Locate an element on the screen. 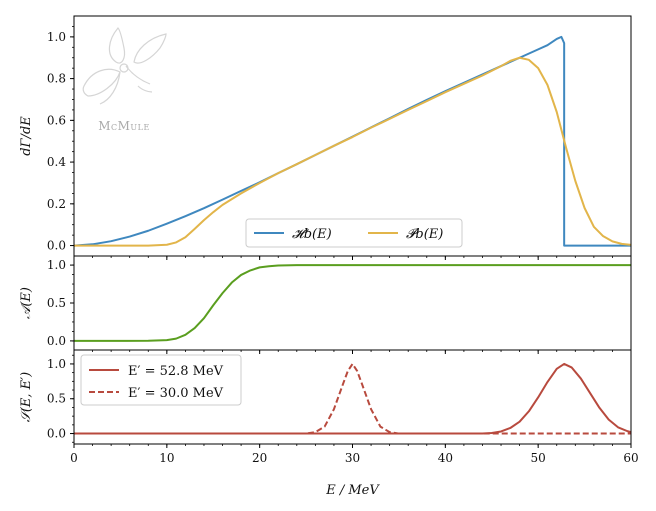  legend-label-pb: 𝓟b(E) is located at coordinates (424, 234).